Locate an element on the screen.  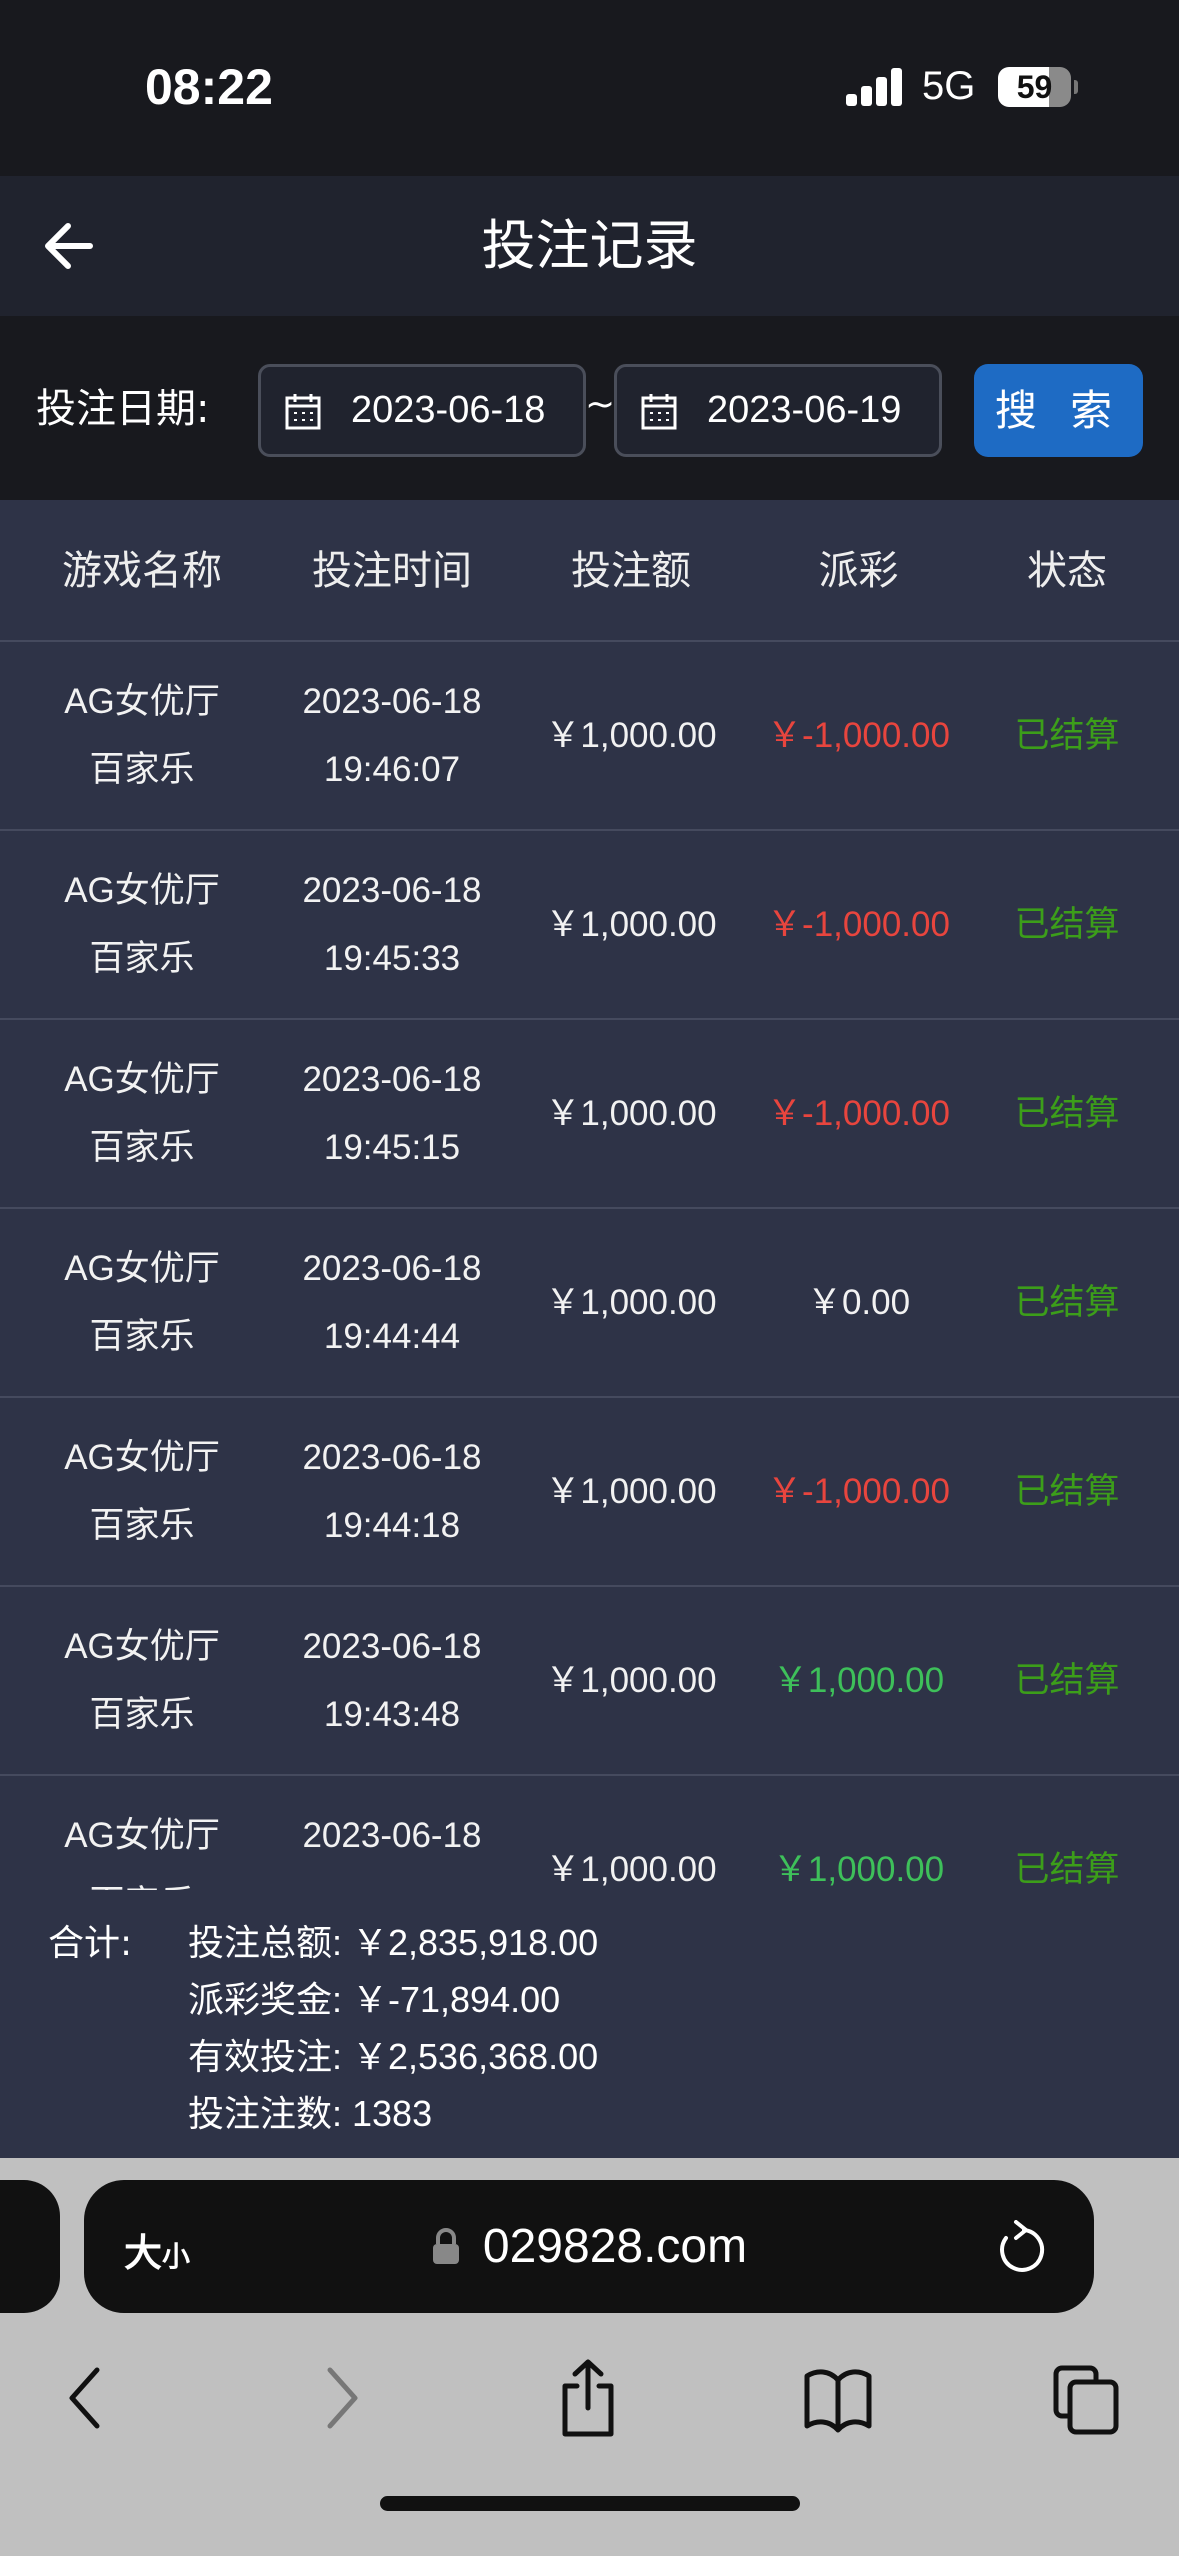
bet-time-cell: 2023-06-18 19:46:07 is located at coordinates (392, 736).